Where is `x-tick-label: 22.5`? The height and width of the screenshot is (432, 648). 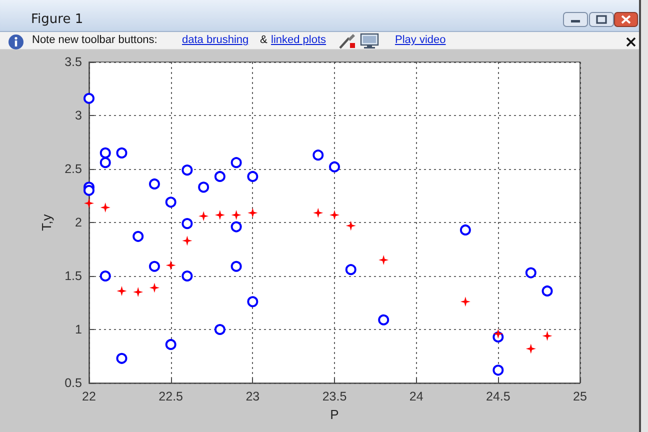
x-tick-label: 22.5 is located at coordinates (171, 397).